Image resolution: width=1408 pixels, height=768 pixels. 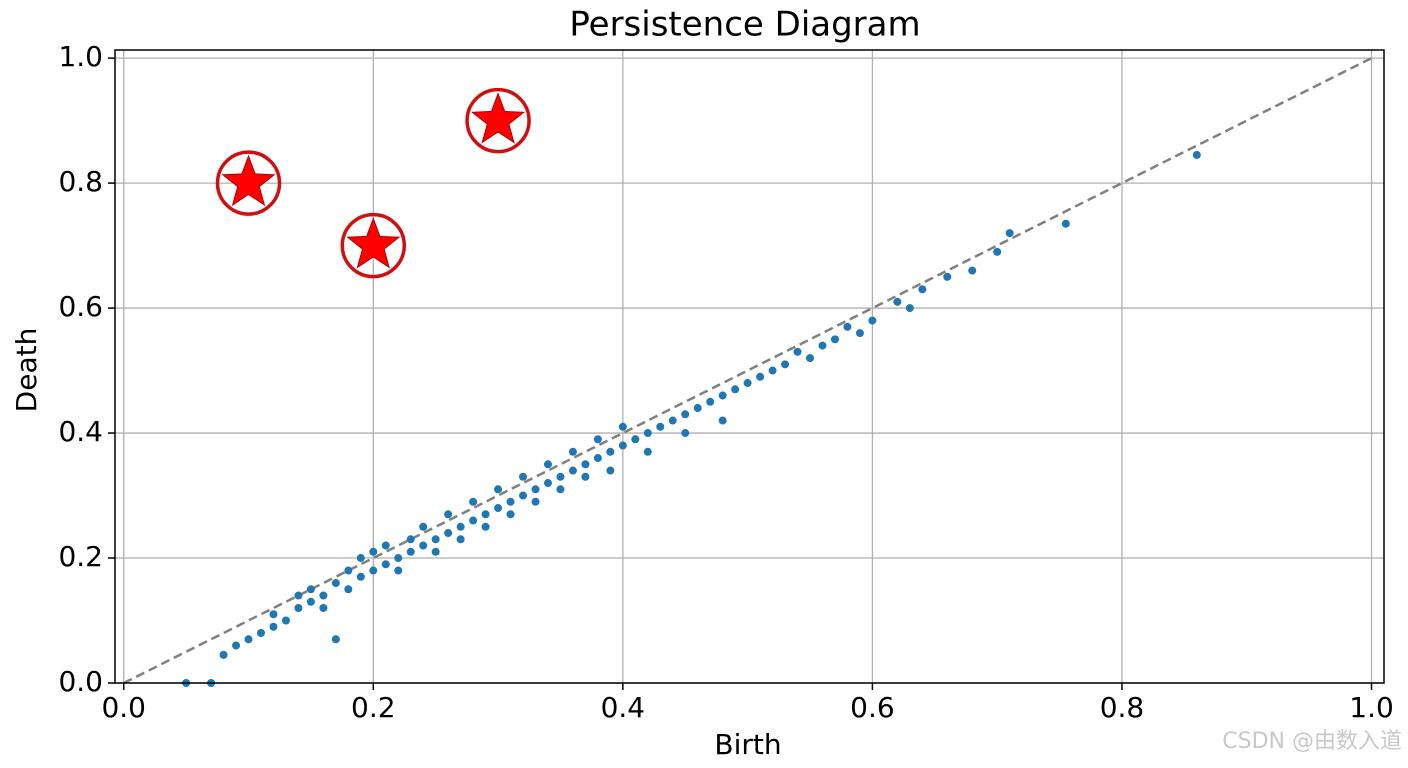 I want to click on y-tick-label: 0.0, so click(x=80, y=681).